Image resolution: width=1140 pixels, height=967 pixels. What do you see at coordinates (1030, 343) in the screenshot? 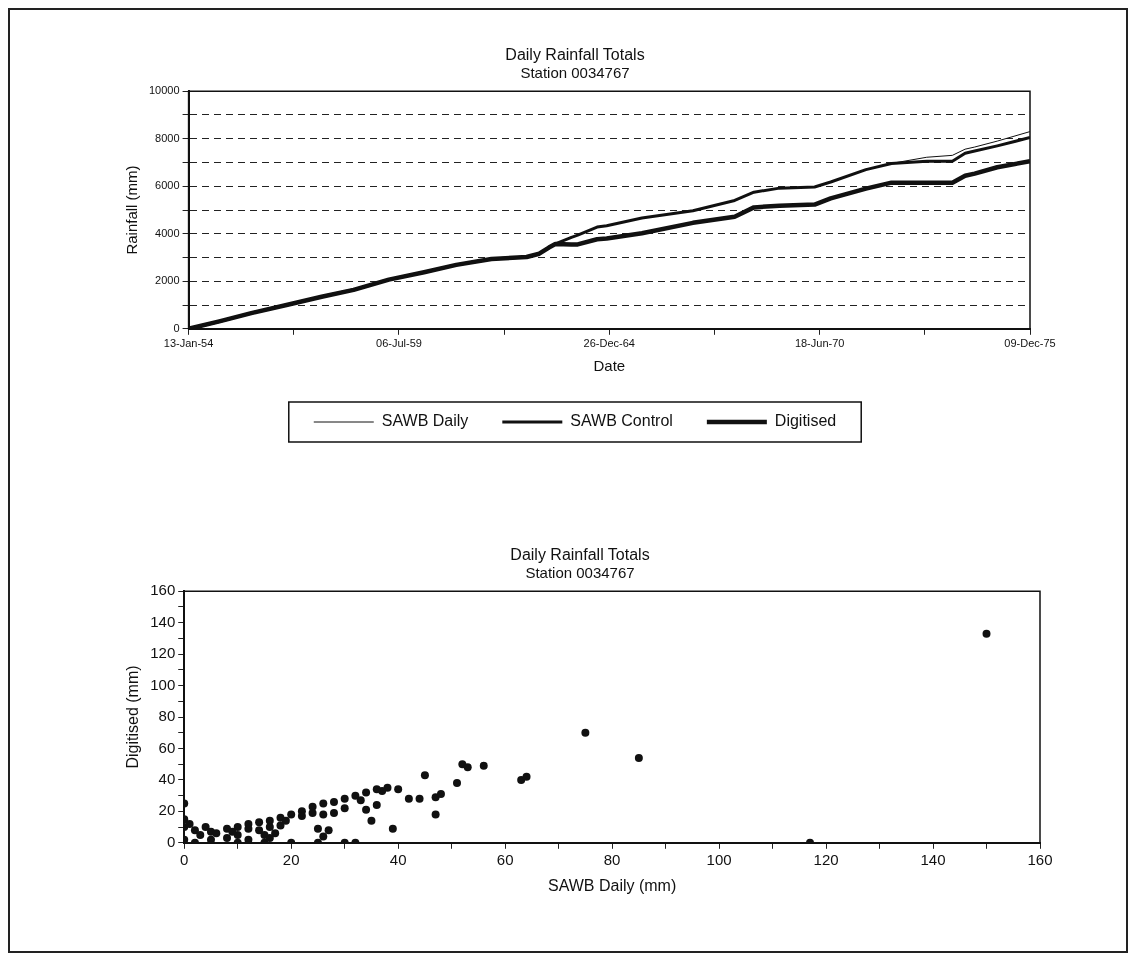
I see `x-tick-label: 09-Dec-75` at bounding box center [1030, 343].